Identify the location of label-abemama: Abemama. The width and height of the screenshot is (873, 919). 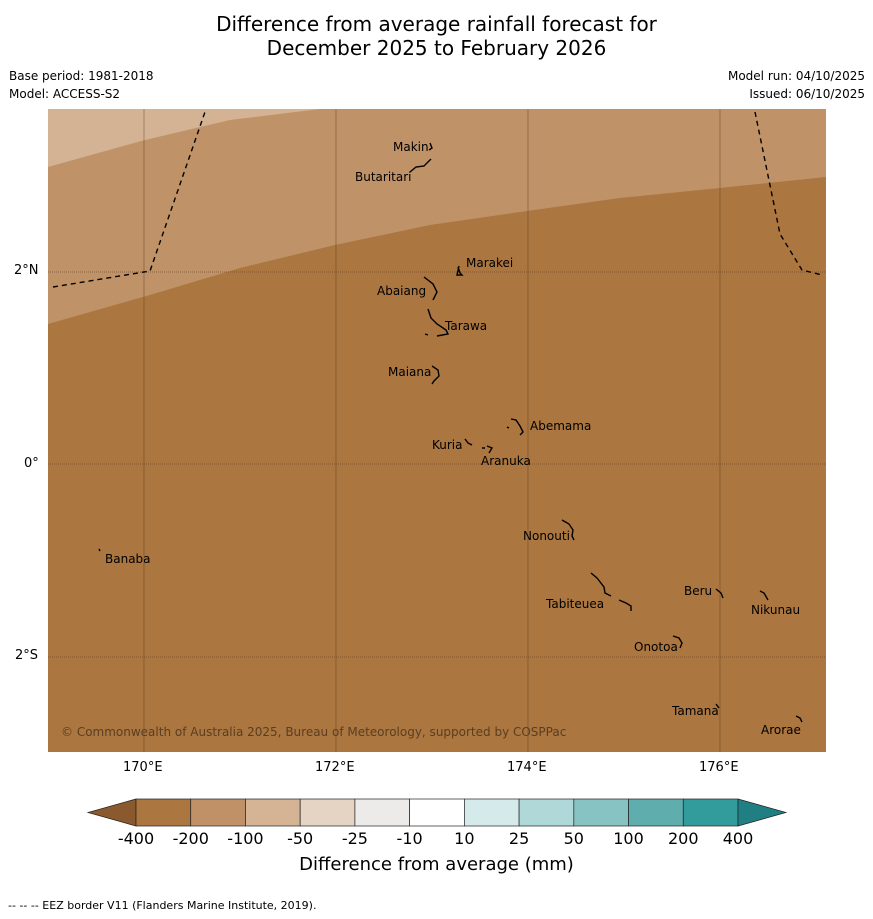
(560, 426).